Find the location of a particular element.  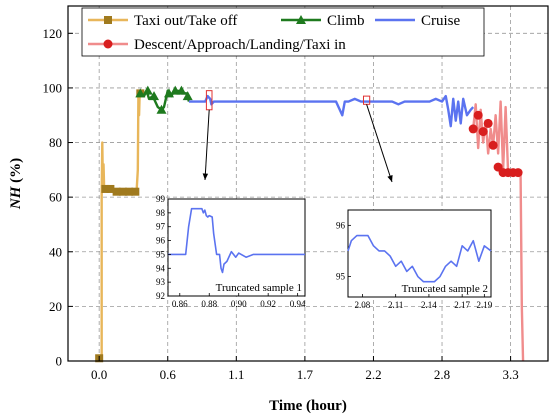

inset-frame is located at coordinates (419, 253).